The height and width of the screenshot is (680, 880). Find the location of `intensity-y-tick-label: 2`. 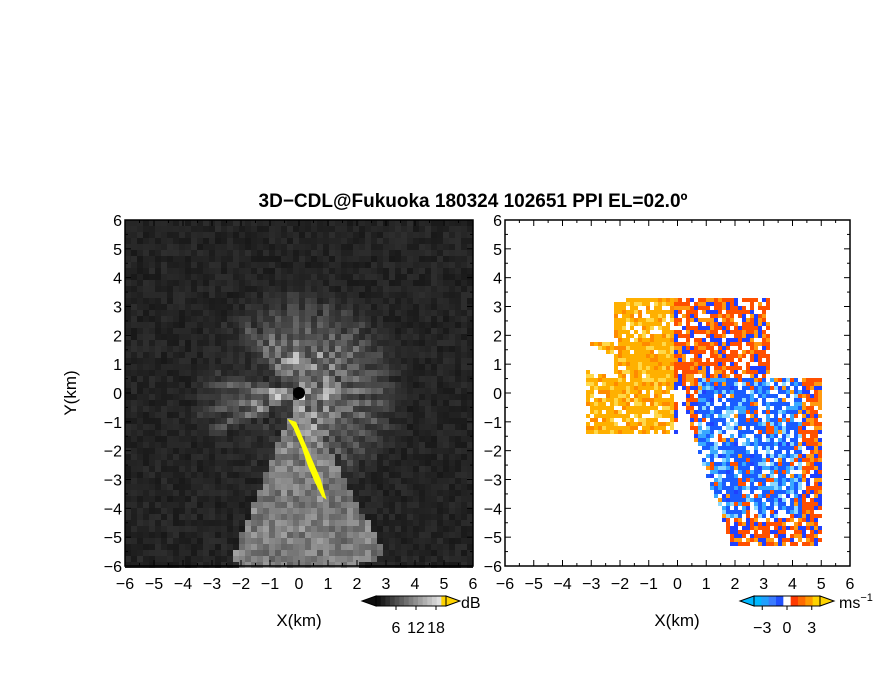

intensity-y-tick-label: 2 is located at coordinates (117, 336).